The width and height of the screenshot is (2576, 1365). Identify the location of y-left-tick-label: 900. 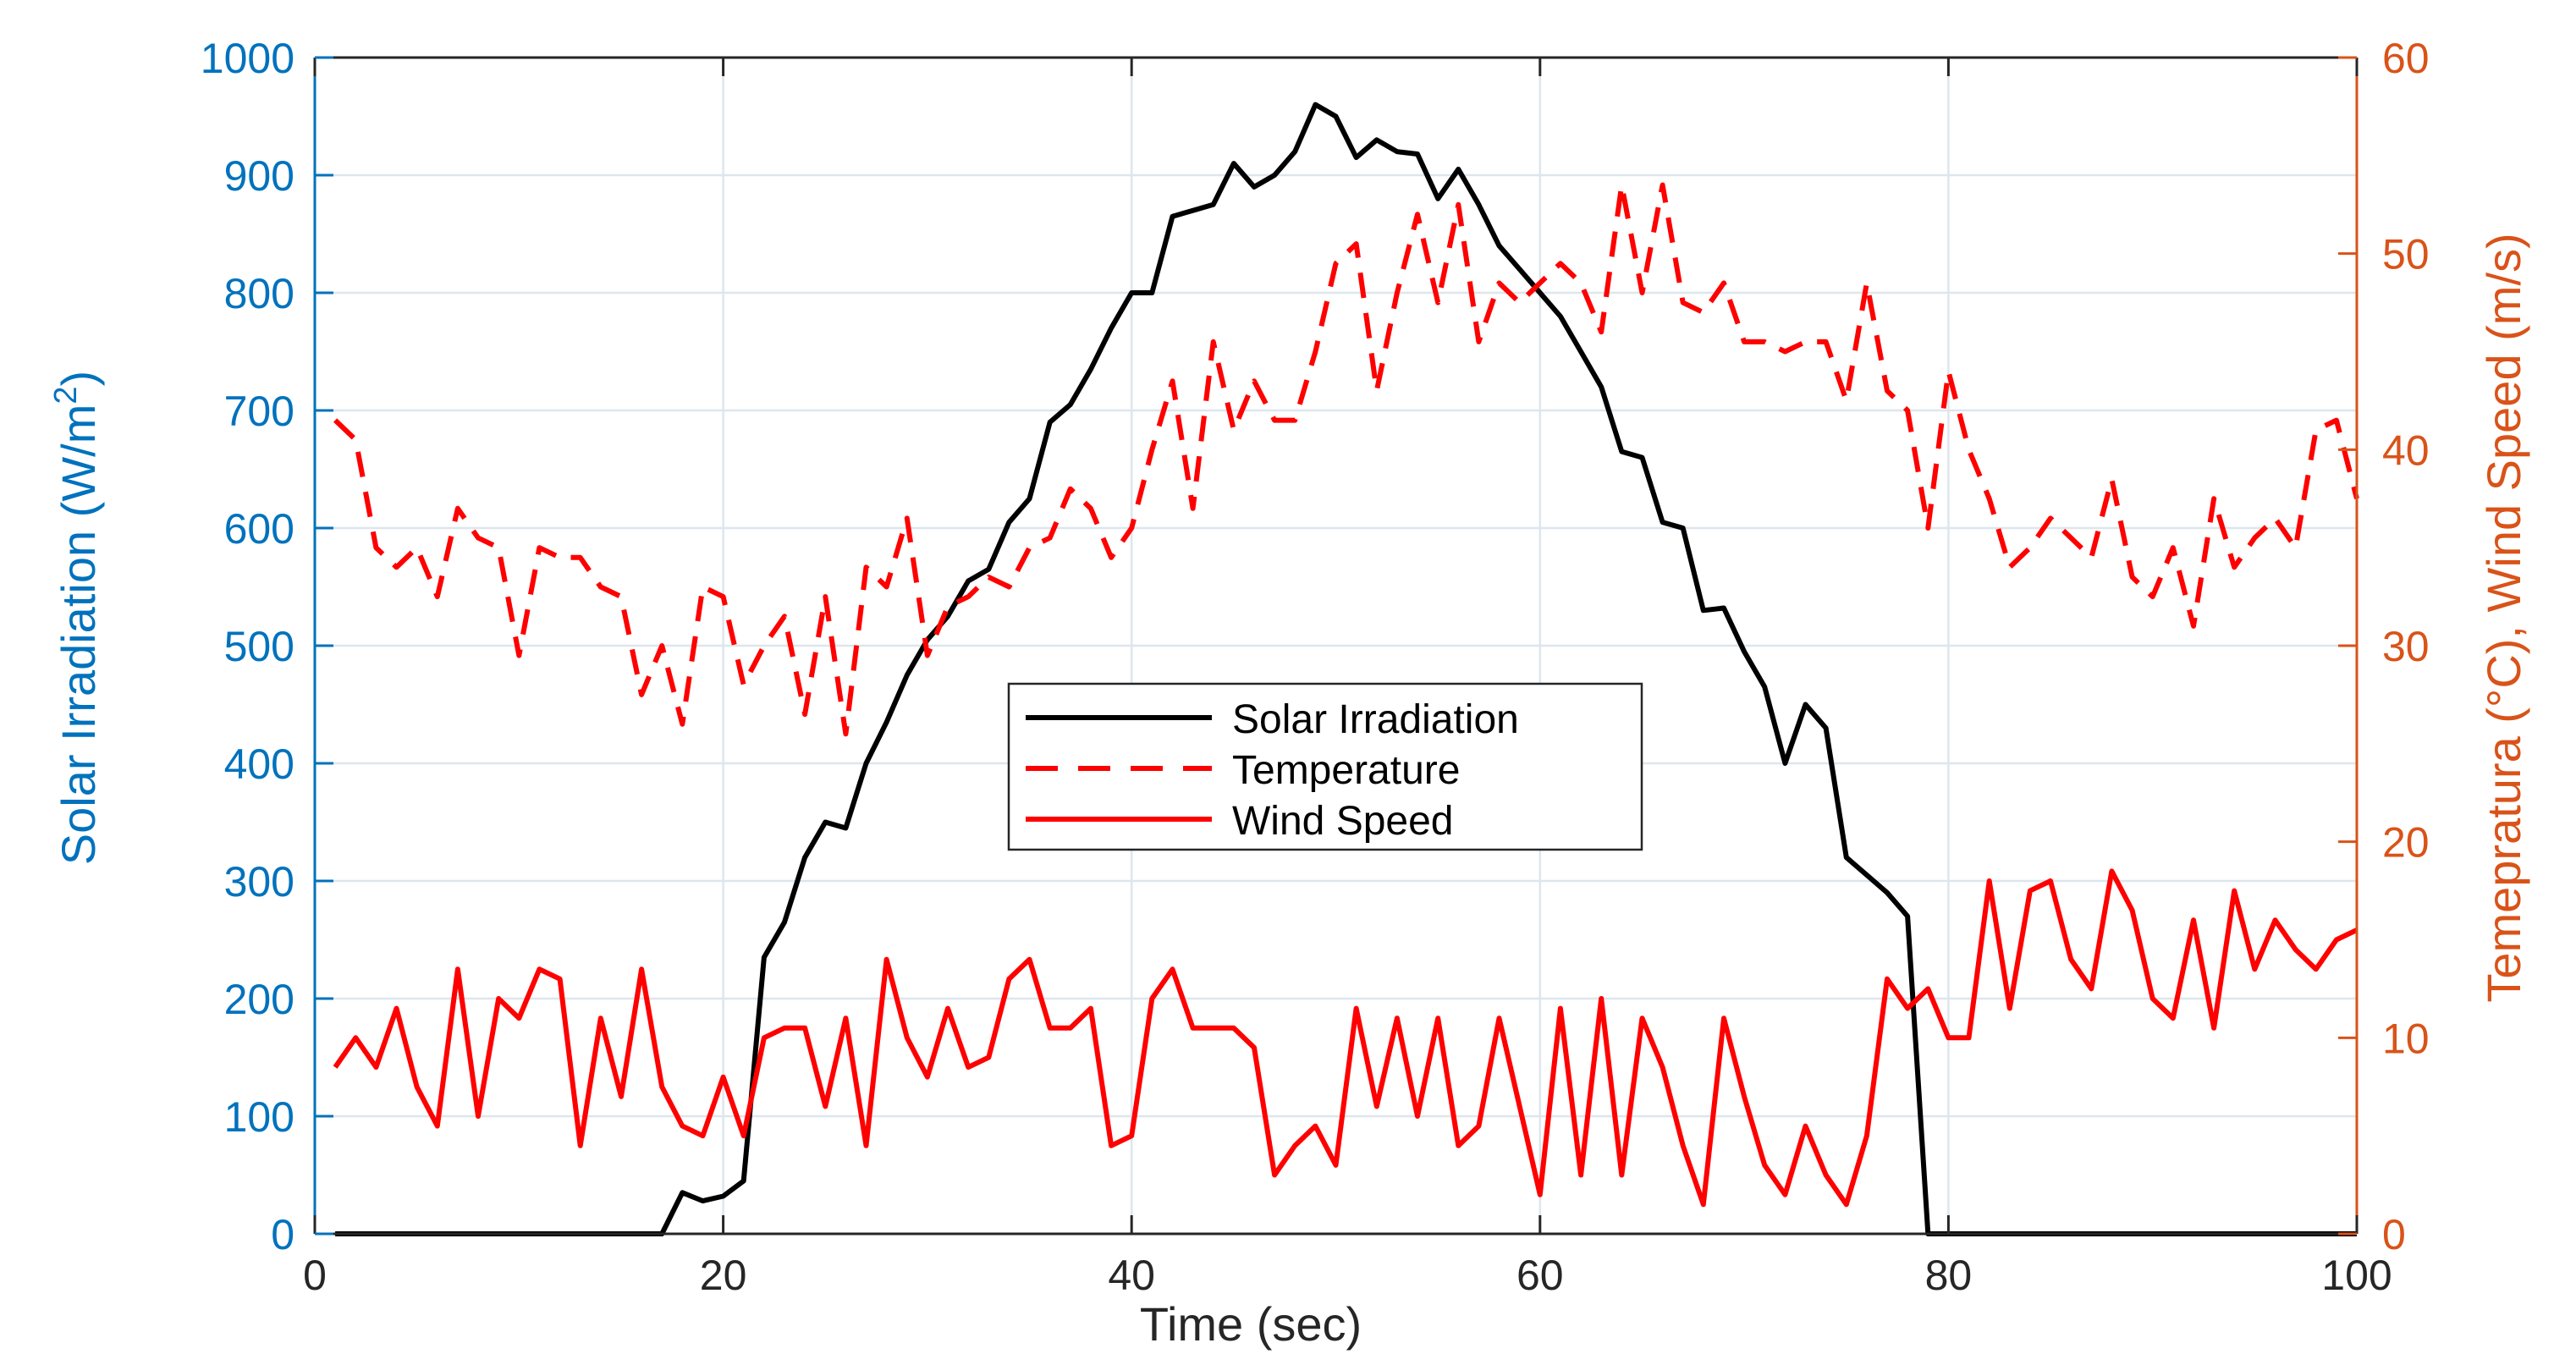
(259, 176).